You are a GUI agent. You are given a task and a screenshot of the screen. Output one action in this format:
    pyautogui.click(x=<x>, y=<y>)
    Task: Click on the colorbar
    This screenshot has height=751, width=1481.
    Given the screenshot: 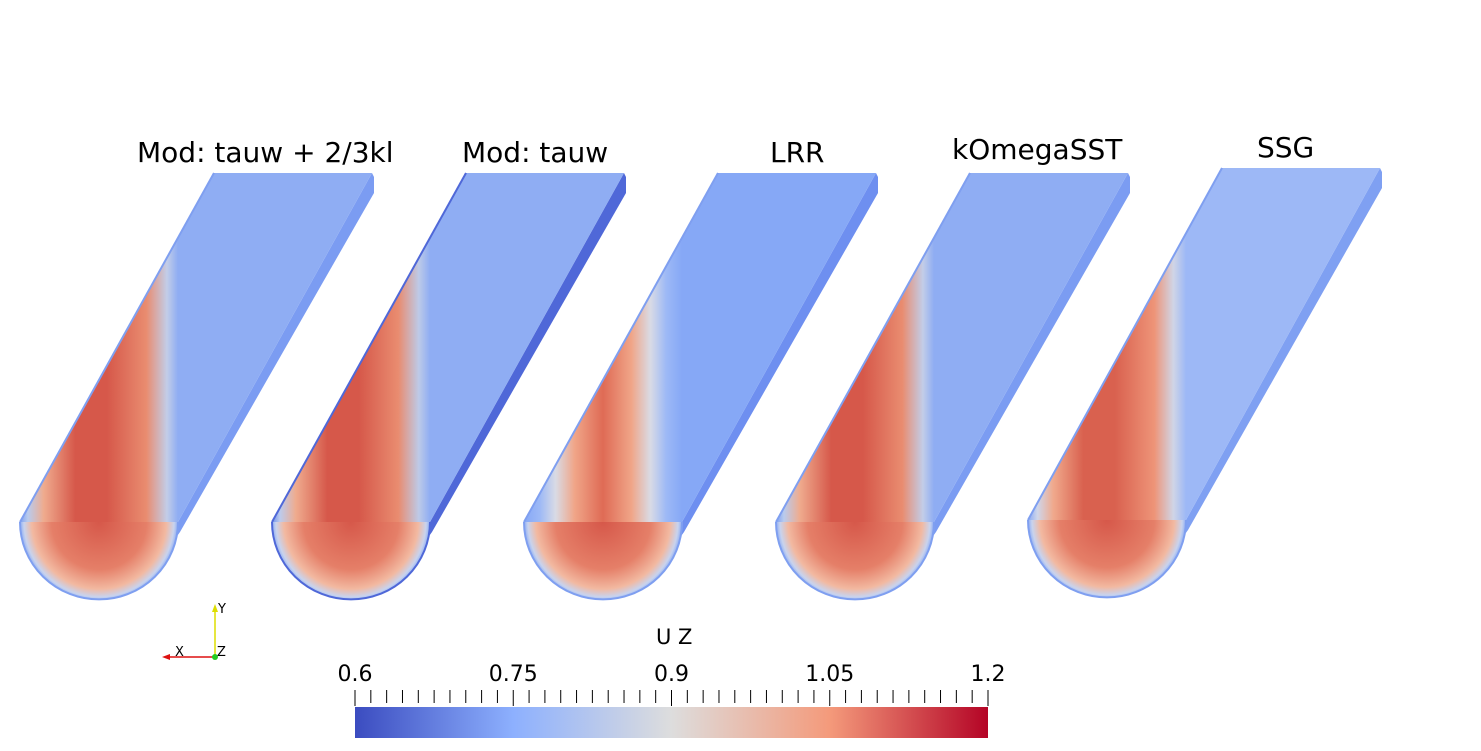 What is the action you would take?
    pyautogui.click(x=671, y=714)
    